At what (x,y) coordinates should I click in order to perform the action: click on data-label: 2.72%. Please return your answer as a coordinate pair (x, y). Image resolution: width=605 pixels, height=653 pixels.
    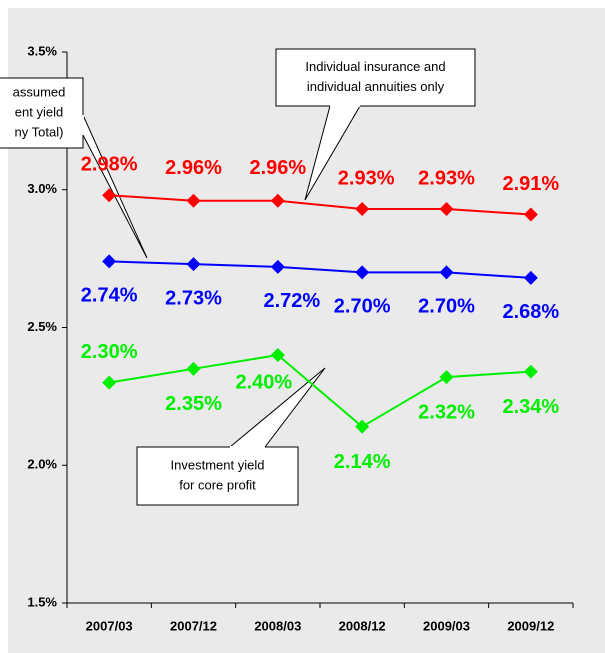
    Looking at the image, I should click on (291, 301).